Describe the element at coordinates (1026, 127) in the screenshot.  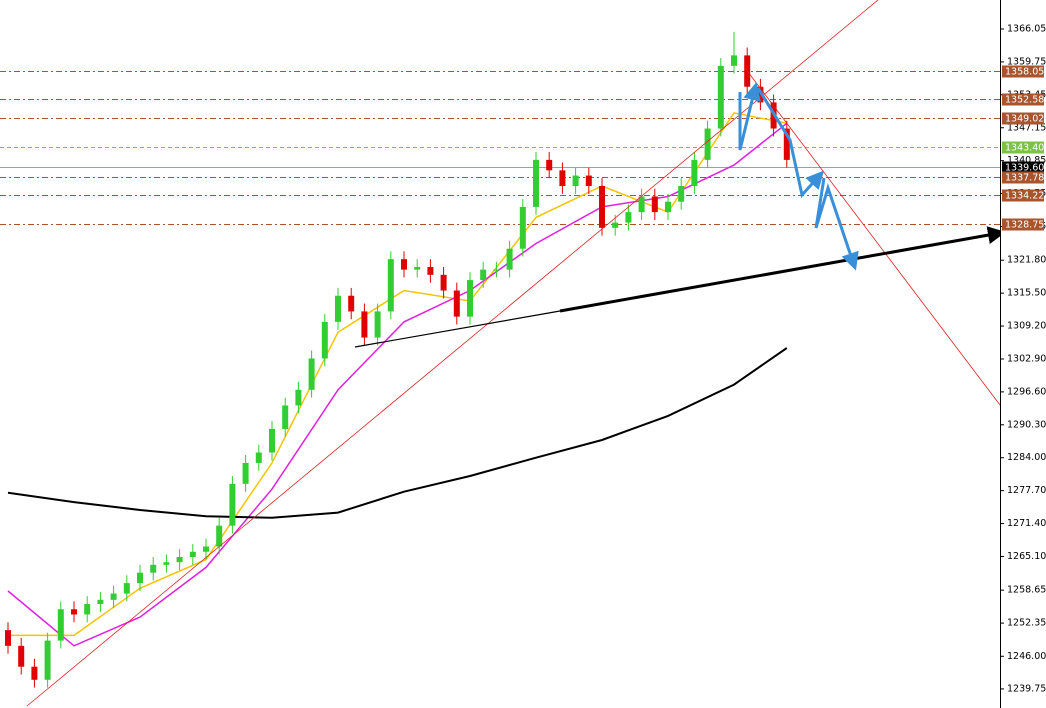
I see `y-tick-label: 1347.15` at that location.